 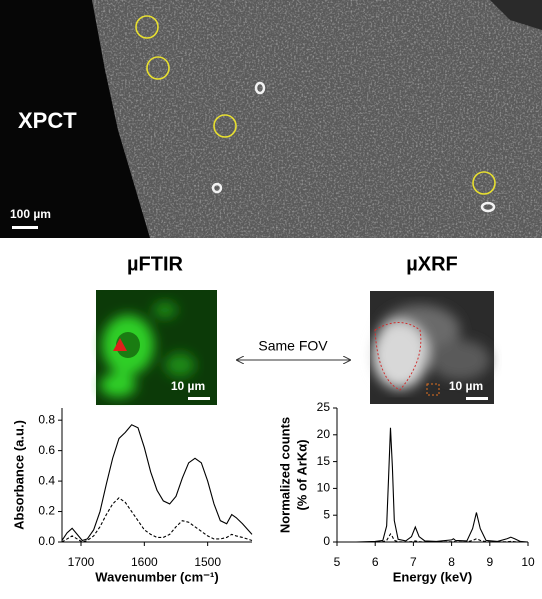 I want to click on y-axis-label: Absorbance (a.u.), so click(x=18, y=475).